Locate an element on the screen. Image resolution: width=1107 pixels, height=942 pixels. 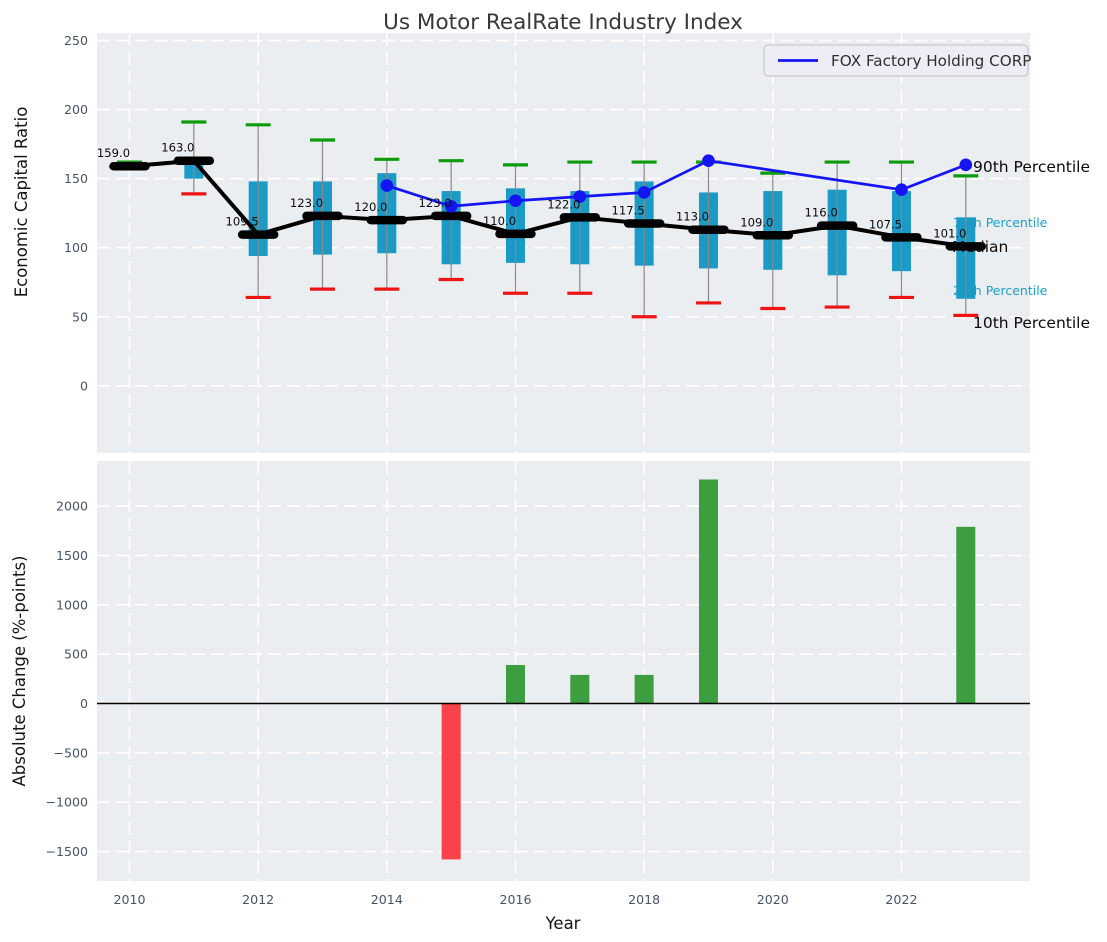
x-tick-2016: 2016 is located at coordinates (515, 899).